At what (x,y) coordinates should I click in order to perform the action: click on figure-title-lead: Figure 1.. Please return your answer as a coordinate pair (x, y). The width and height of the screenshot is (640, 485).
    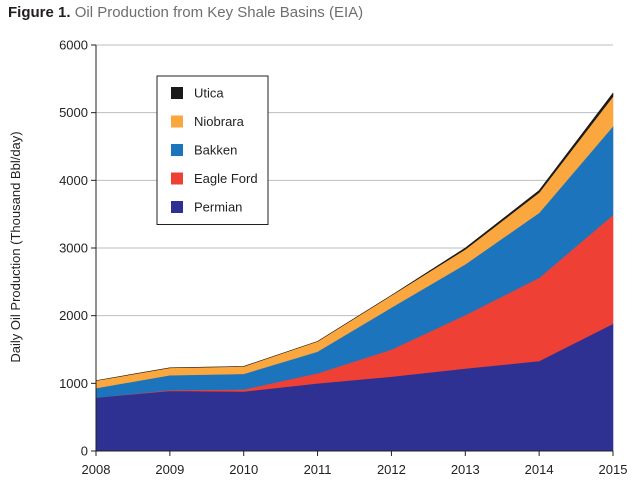
    Looking at the image, I should click on (39, 12).